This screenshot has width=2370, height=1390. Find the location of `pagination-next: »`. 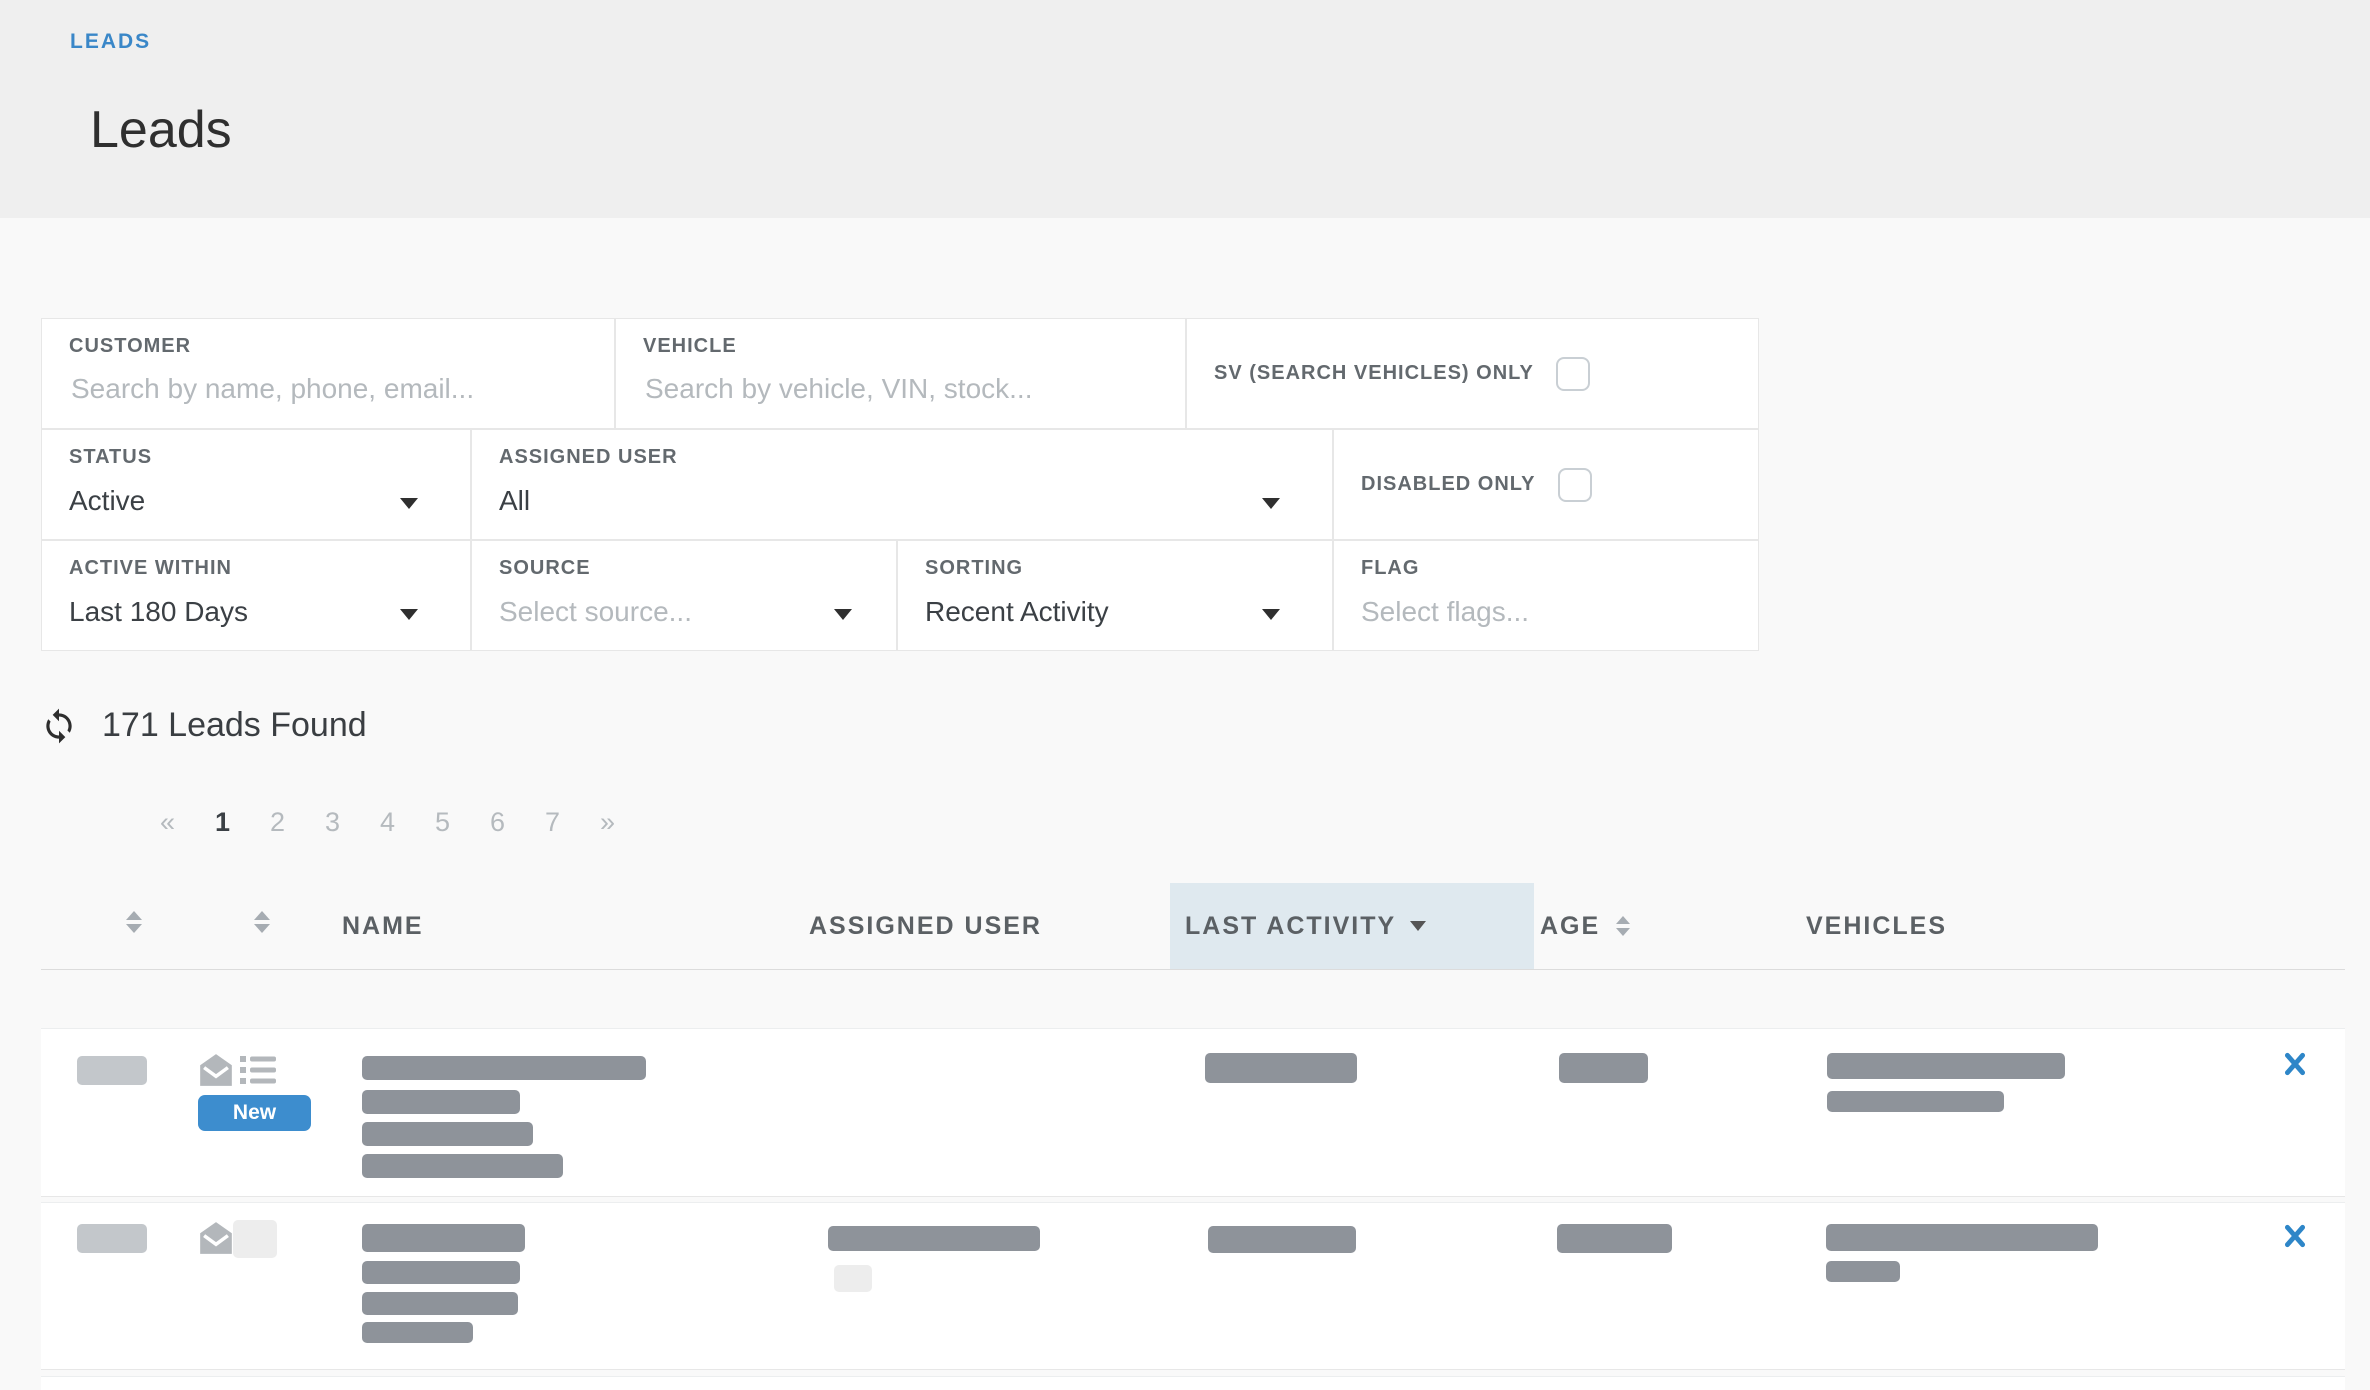

pagination-next: » is located at coordinates (607, 822).